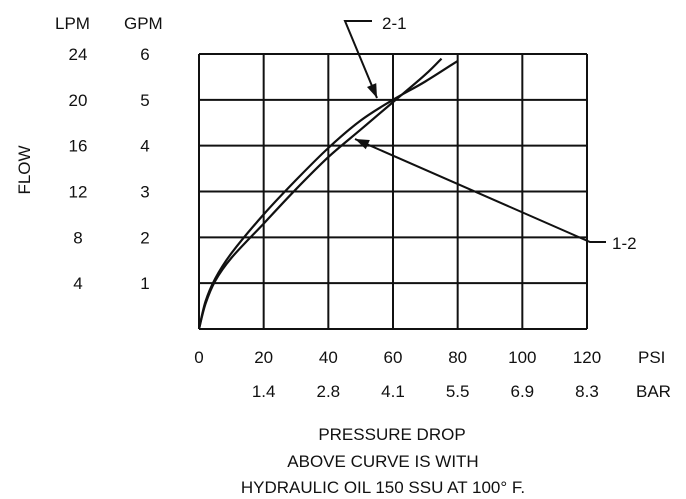 Image resolution: width=686 pixels, height=499 pixels. I want to click on y-tick-gpm: 2, so click(144, 237).